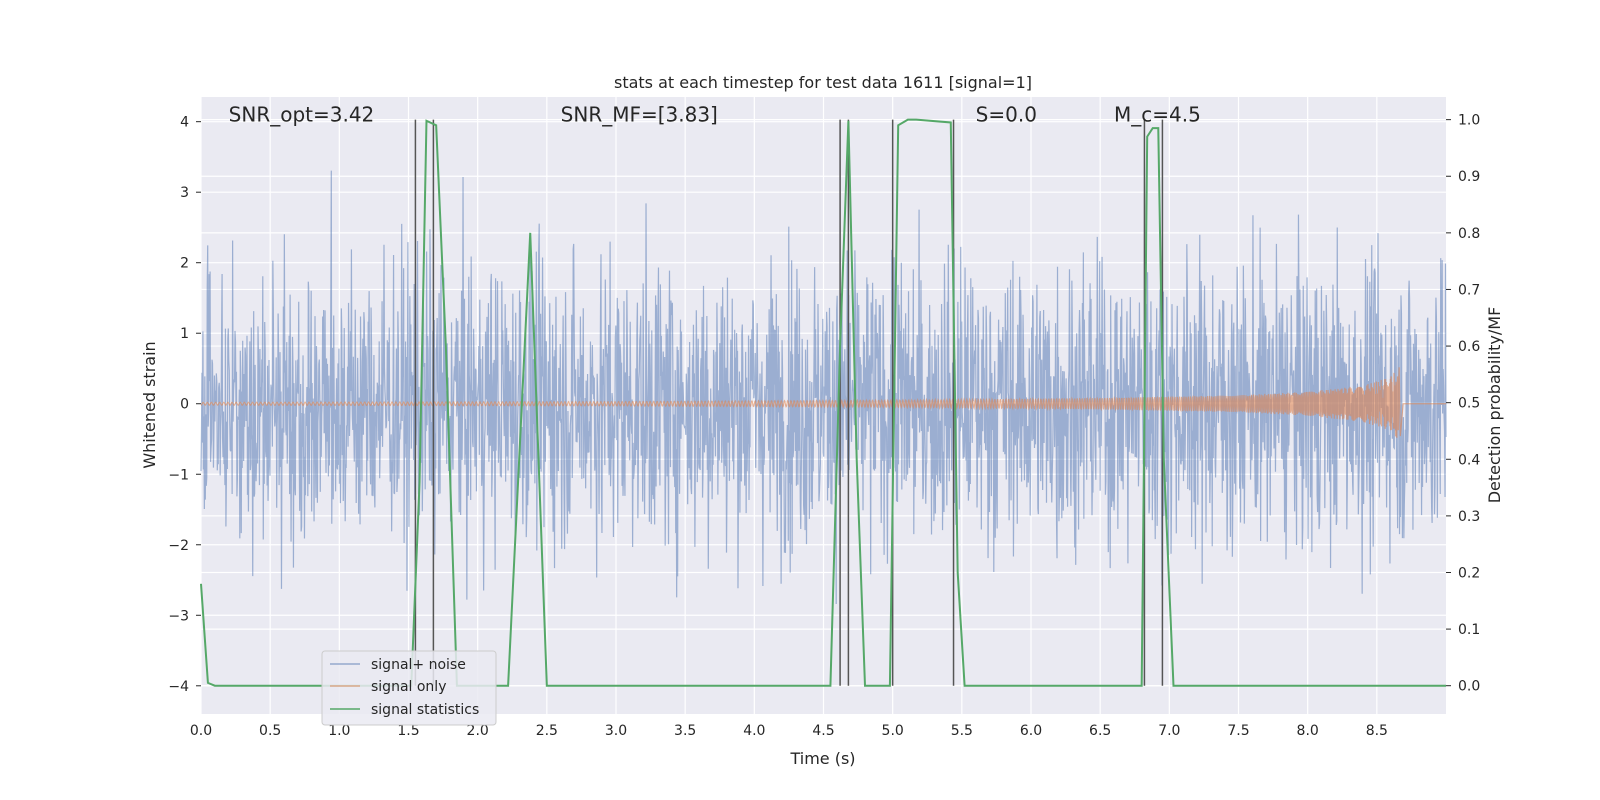 The image size is (1600, 800). Describe the element at coordinates (547, 731) in the screenshot. I see `x-tick-label: 2.5` at that location.